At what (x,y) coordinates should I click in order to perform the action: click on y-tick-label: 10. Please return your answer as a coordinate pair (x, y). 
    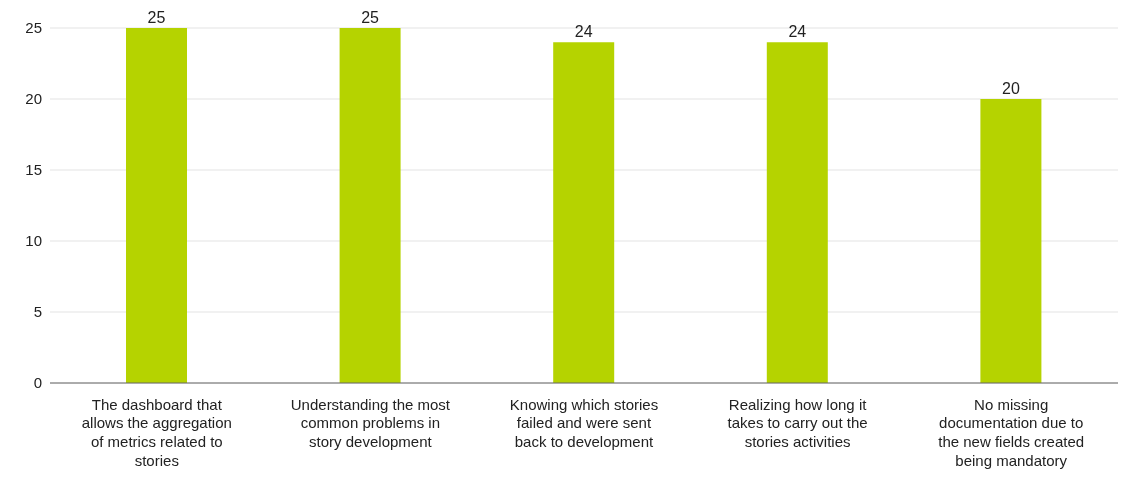
    Looking at the image, I should click on (33, 241).